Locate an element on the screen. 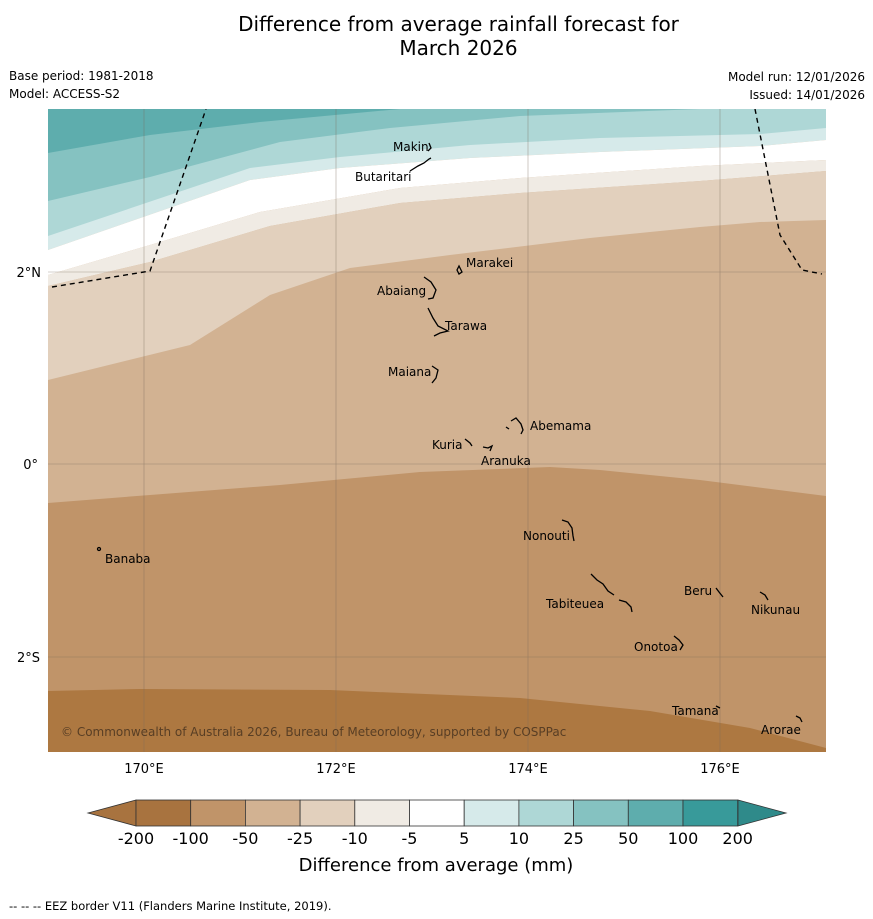 The width and height of the screenshot is (873, 919). lon-label: 176°E is located at coordinates (720, 769).